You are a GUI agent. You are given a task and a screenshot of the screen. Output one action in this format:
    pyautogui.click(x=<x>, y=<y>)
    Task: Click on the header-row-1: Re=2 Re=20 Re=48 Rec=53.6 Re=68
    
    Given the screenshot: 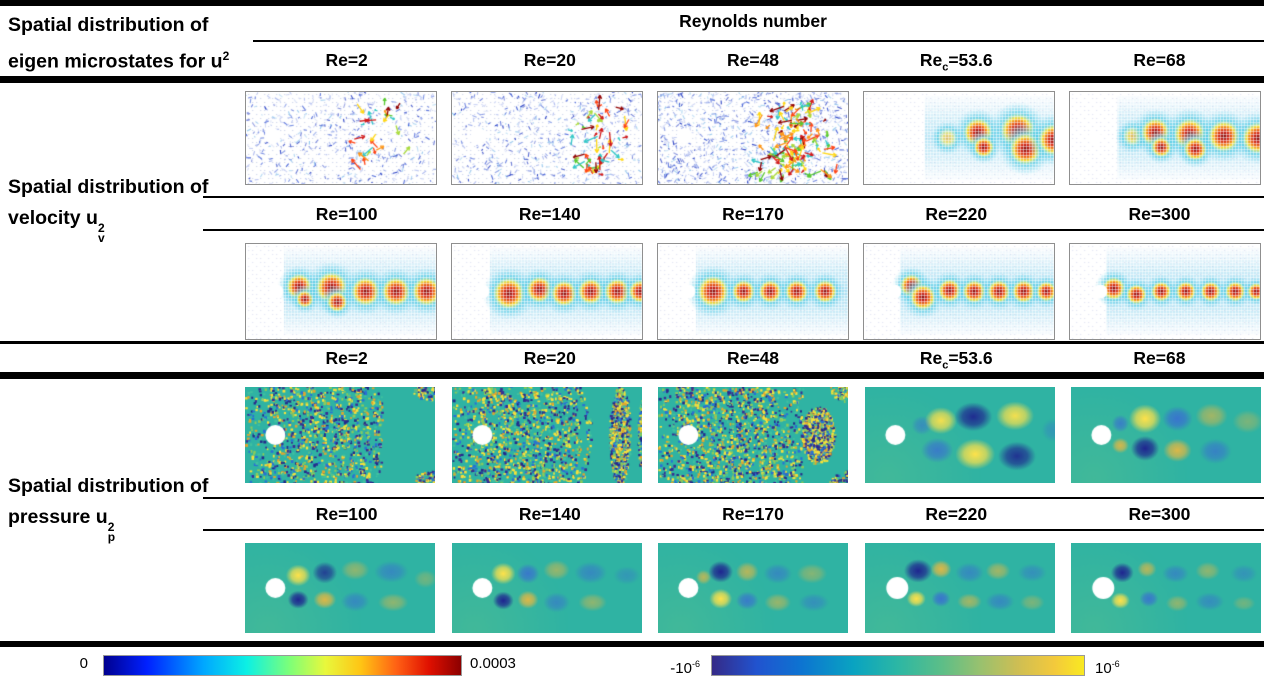 What is the action you would take?
    pyautogui.click(x=753, y=64)
    